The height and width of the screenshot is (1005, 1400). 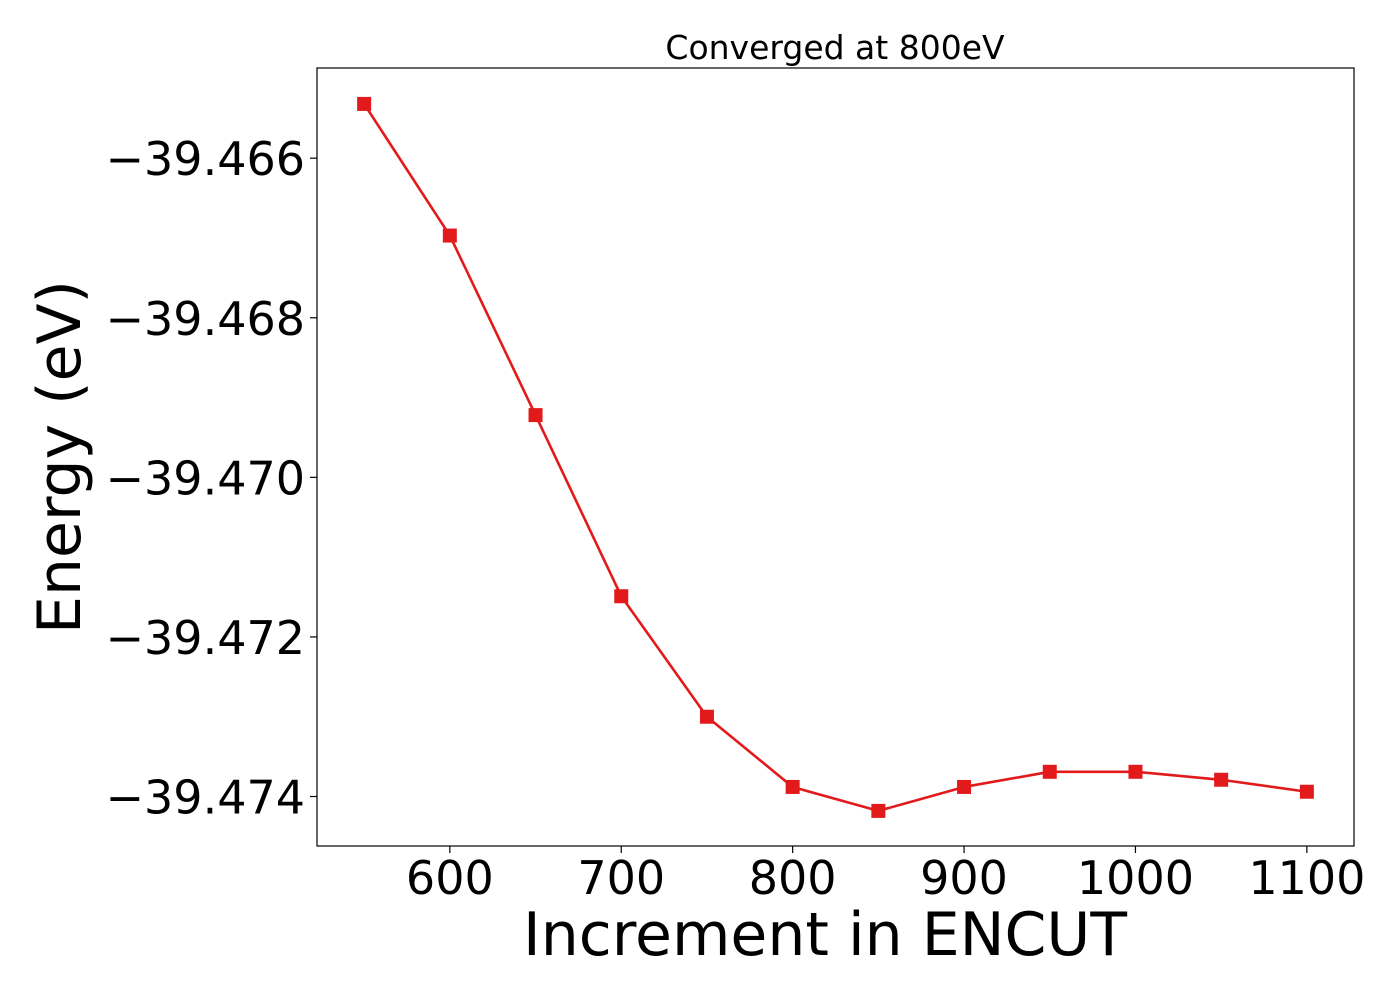 I want to click on y-tick-label: −39.474, so click(x=206, y=798).